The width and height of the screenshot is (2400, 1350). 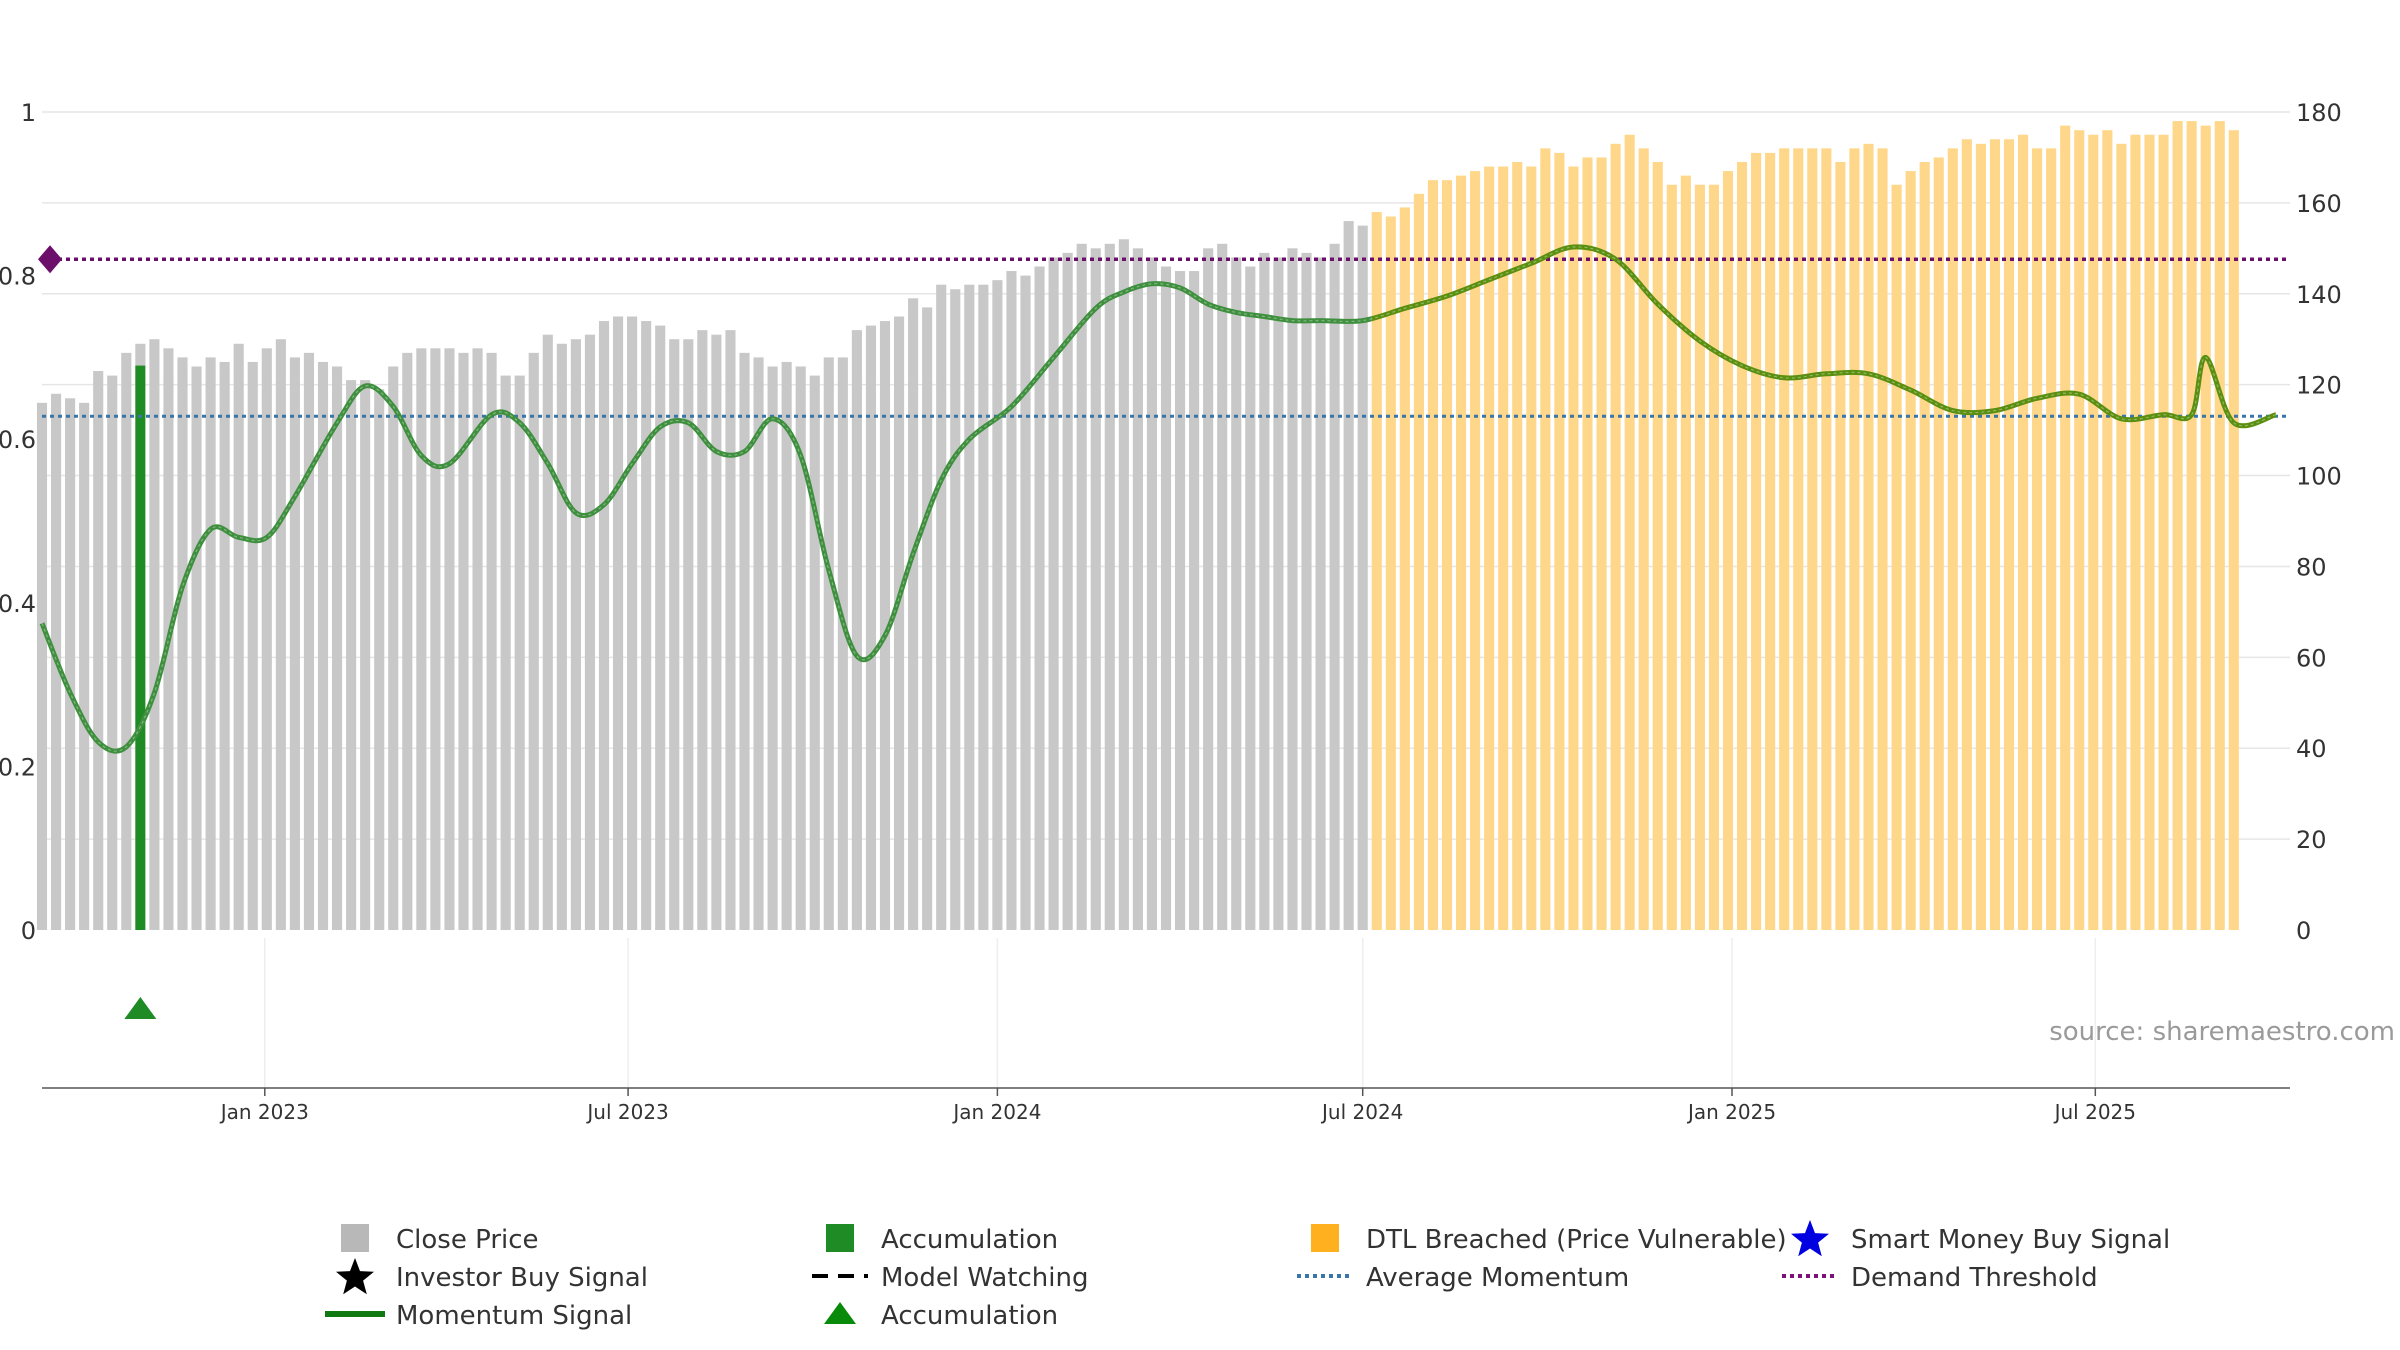 What do you see at coordinates (18, 767) in the screenshot?
I see `y-left-tick-label: 0.2` at bounding box center [18, 767].